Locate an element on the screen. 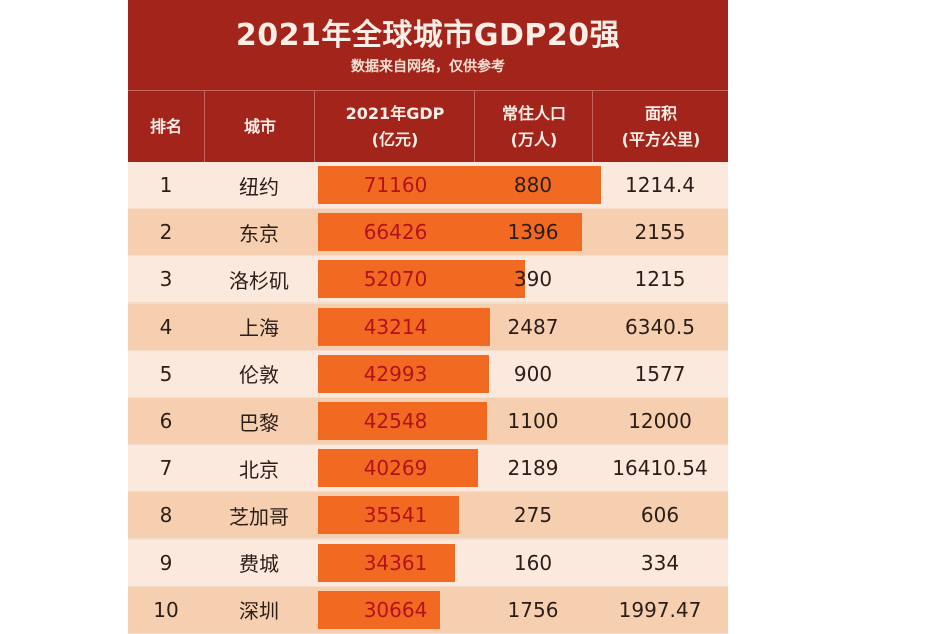  gdp-value: 34361 is located at coordinates (395, 562).